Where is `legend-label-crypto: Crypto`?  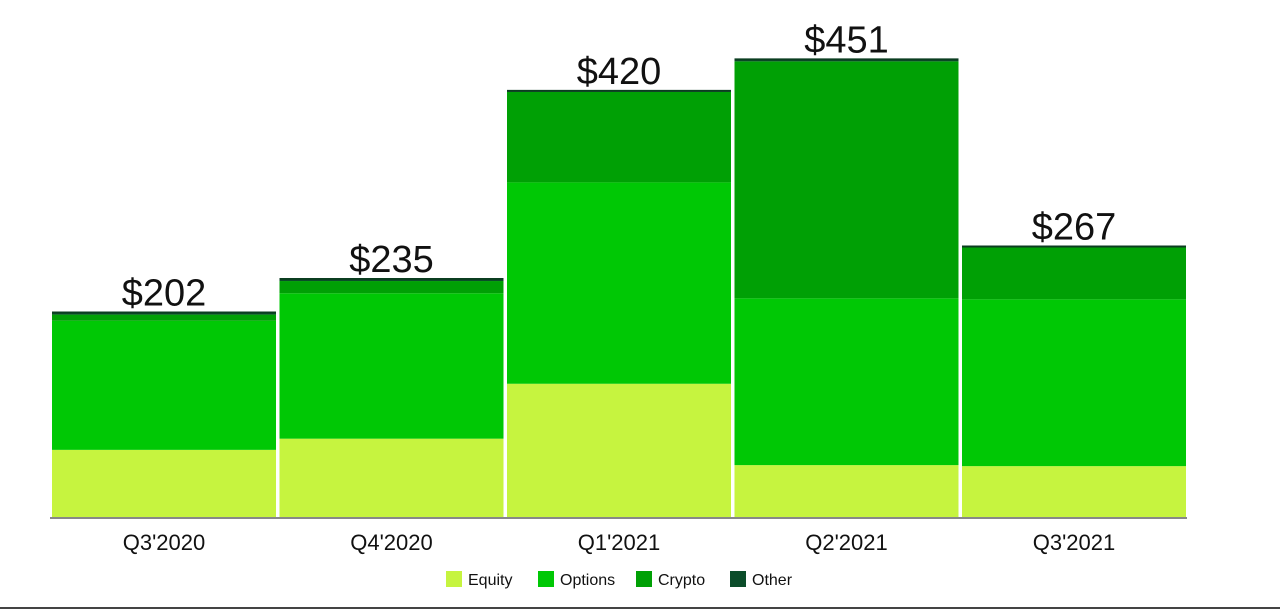 legend-label-crypto: Crypto is located at coordinates (681, 580).